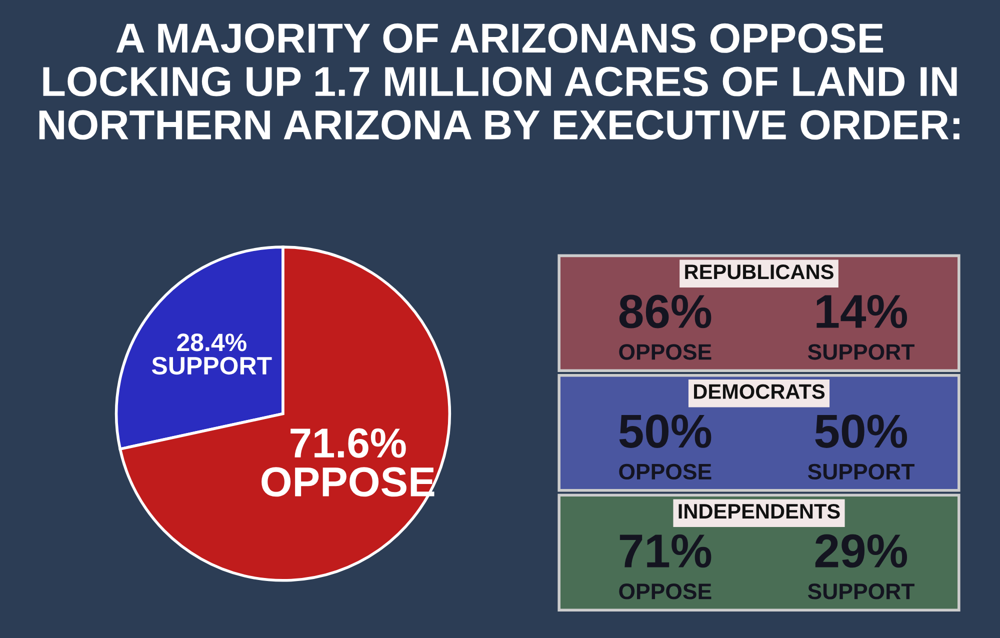 The image size is (1000, 638). Describe the element at coordinates (861, 551) in the screenshot. I see `text: 29%` at that location.